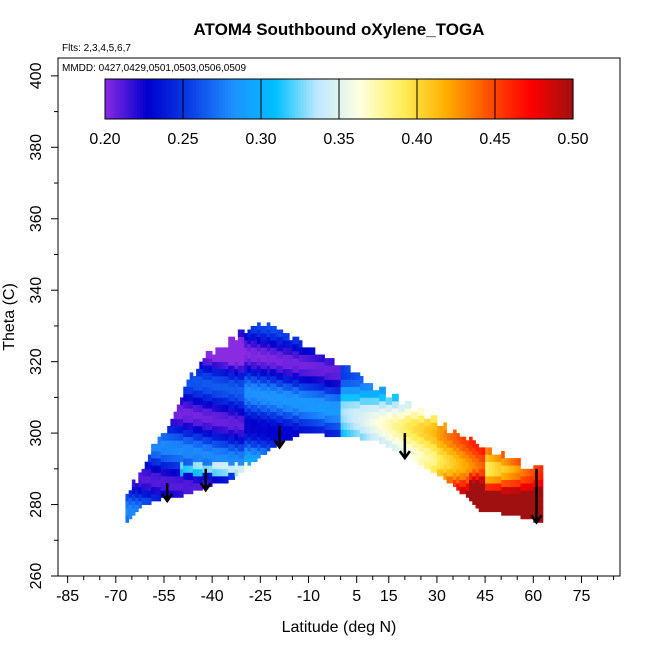 The image size is (650, 650). What do you see at coordinates (352, 475) in the screenshot?
I see `profile-markers` at bounding box center [352, 475].